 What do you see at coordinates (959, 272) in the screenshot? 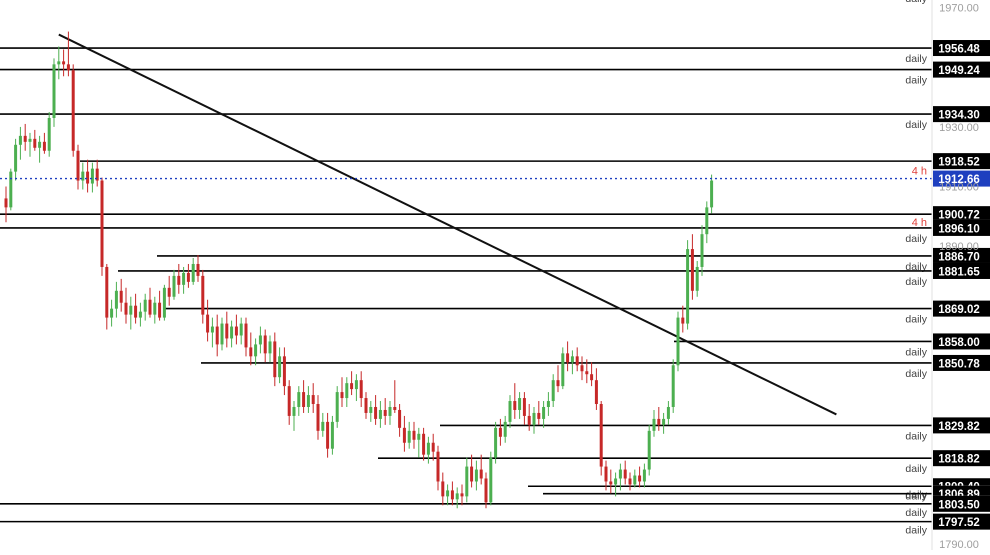
I see `level-price-label: 1881.65` at bounding box center [959, 272].